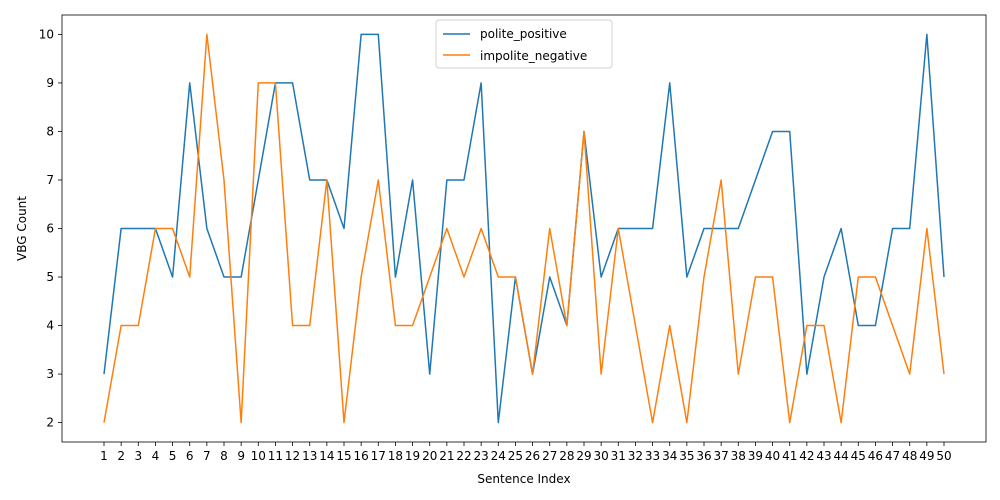  What do you see at coordinates (292, 456) in the screenshot?
I see `x-tick-label: 12` at bounding box center [292, 456].